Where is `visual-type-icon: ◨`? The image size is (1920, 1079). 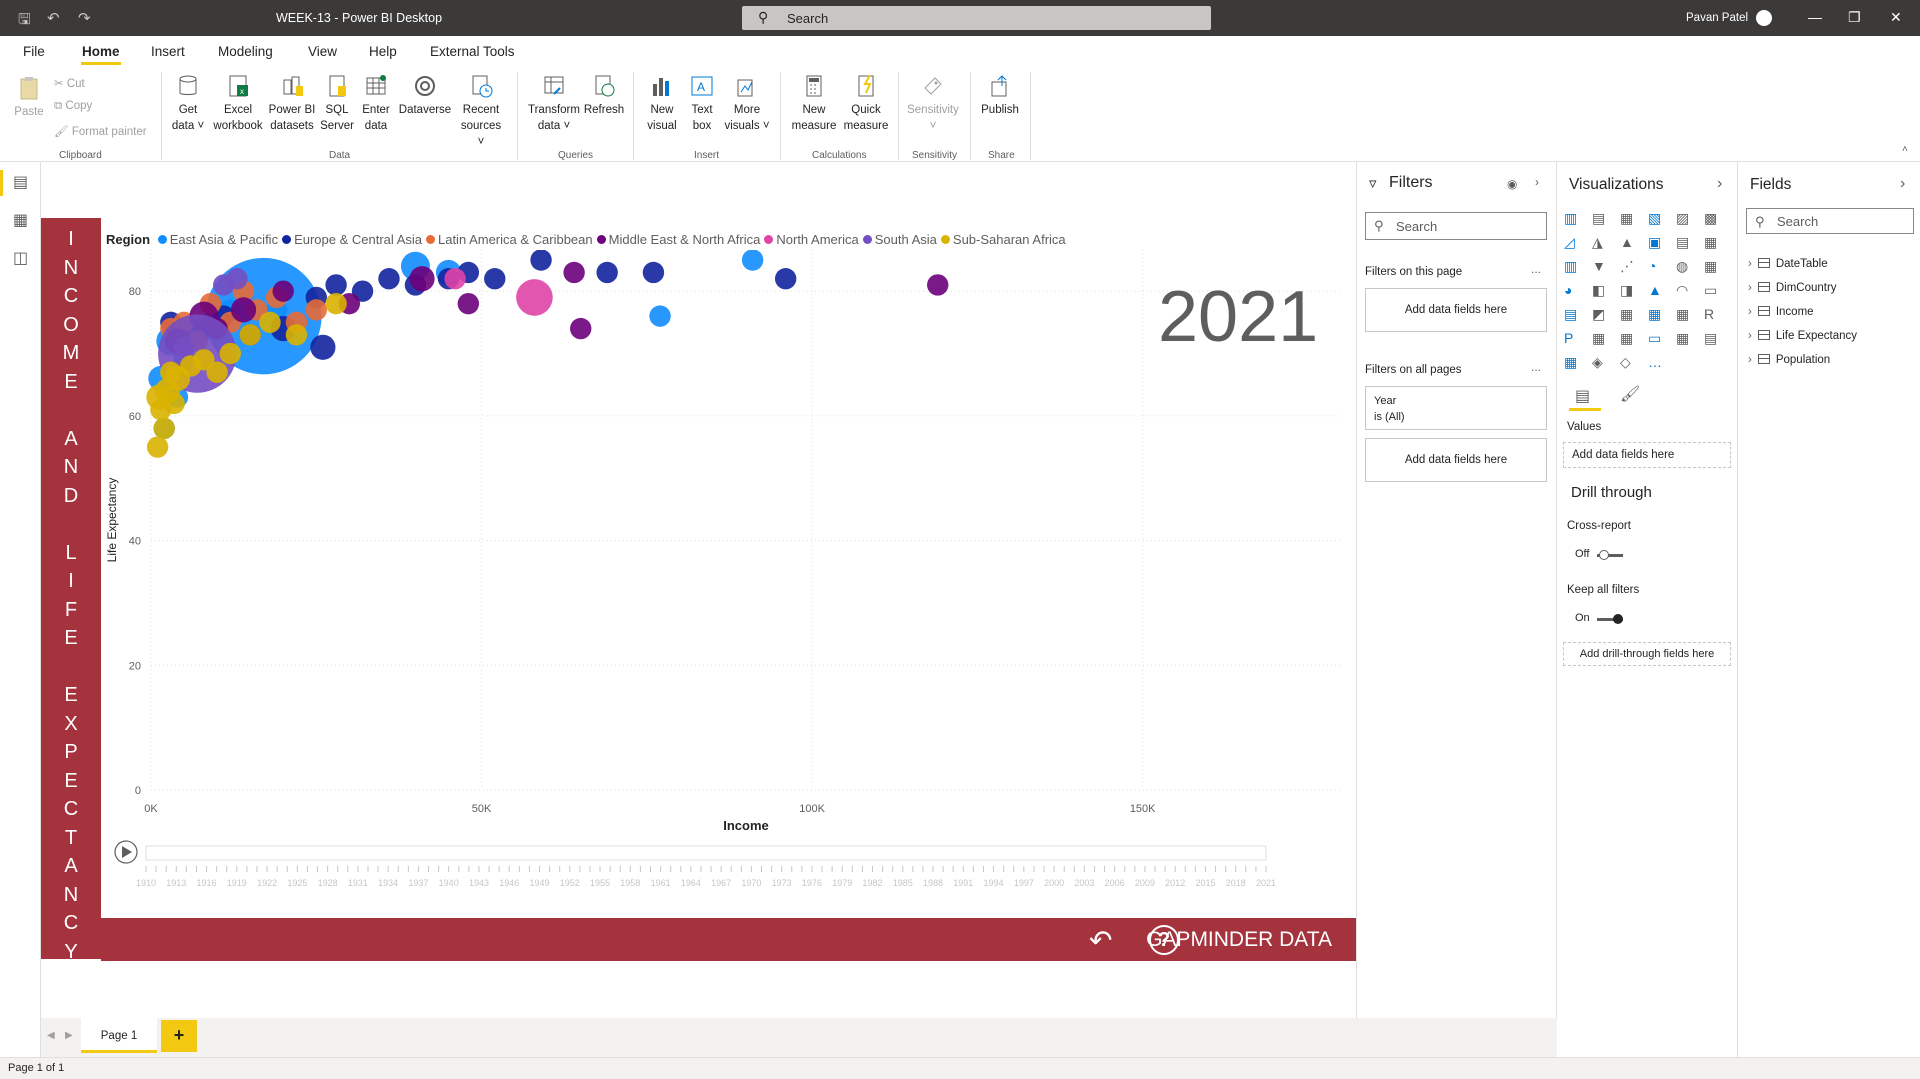
visual-type-icon: ◨ is located at coordinates (1627, 290).